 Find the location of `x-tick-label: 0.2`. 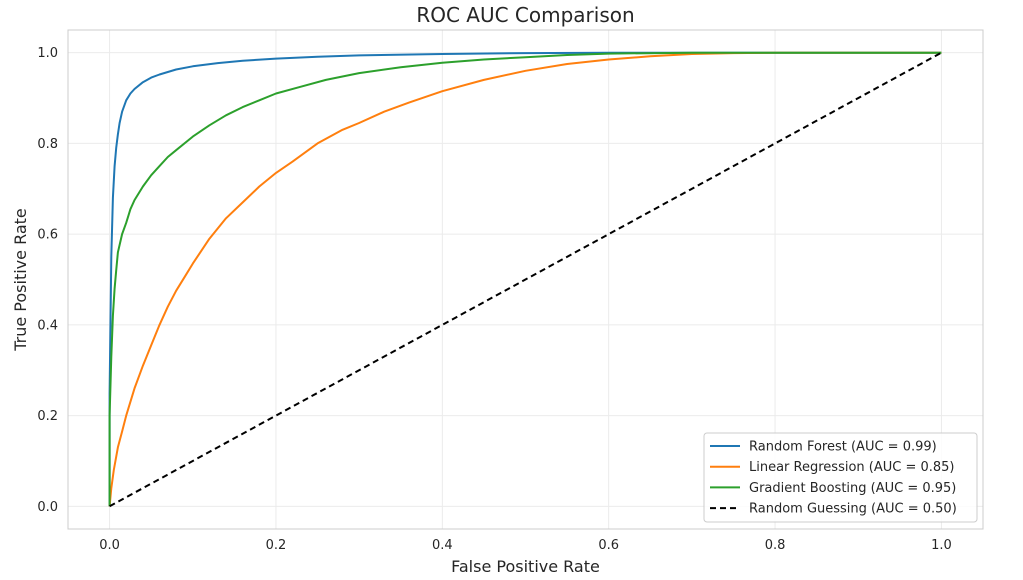

x-tick-label: 0.2 is located at coordinates (276, 545).